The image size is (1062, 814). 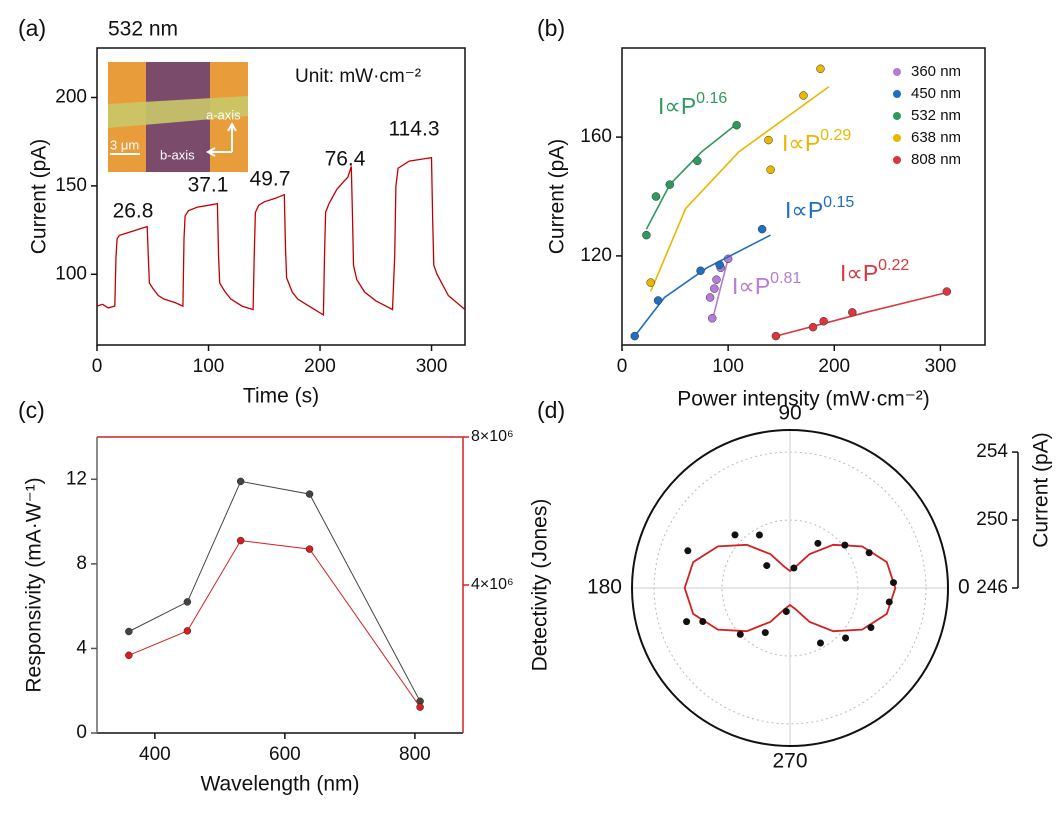 What do you see at coordinates (936, 71) in the screenshot?
I see `legend-label: 360 nm` at bounding box center [936, 71].